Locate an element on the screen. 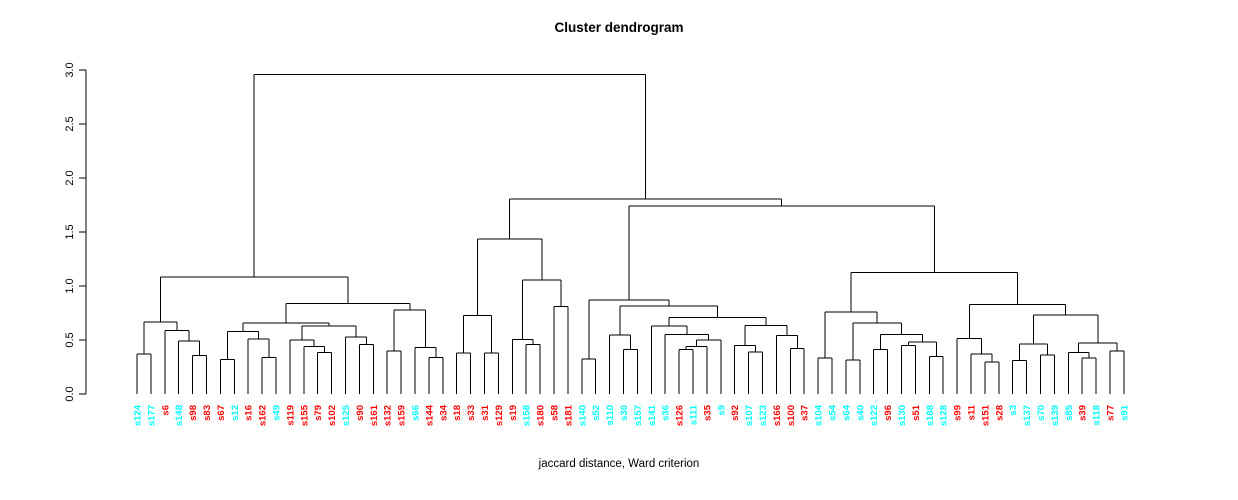  leaf-label: s102 is located at coordinates (332, 415).